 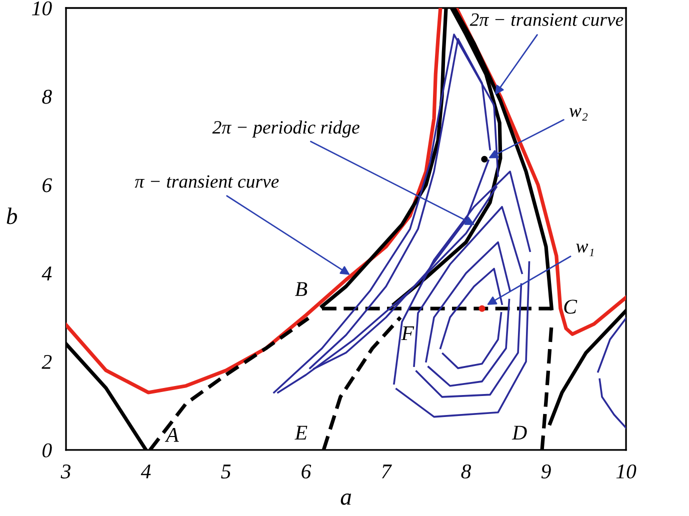 I want to click on x-tick-label: 7, so click(x=387, y=471).